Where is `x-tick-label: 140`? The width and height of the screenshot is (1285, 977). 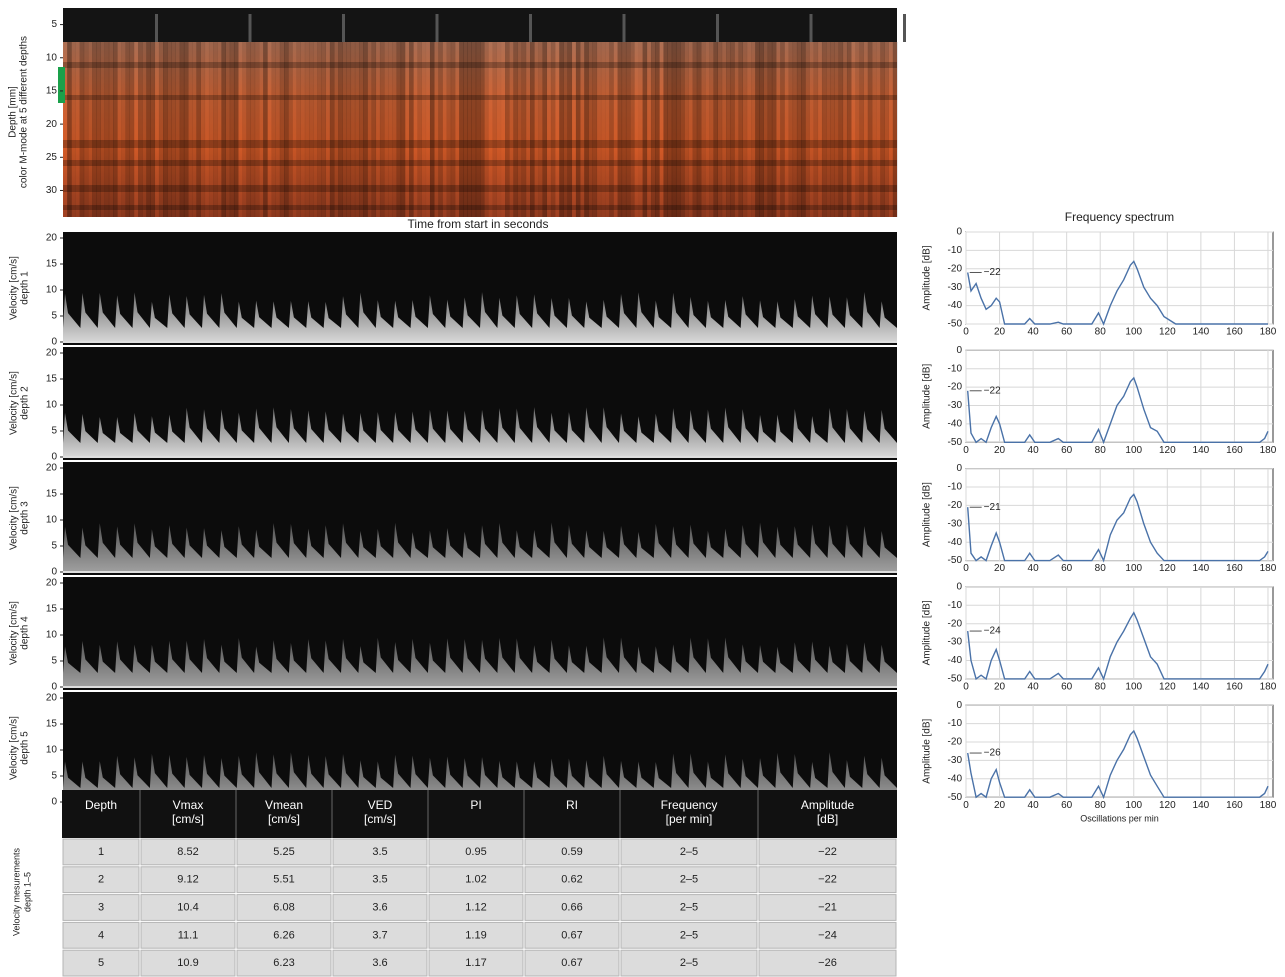
x-tick-label: 140 is located at coordinates (1201, 687).